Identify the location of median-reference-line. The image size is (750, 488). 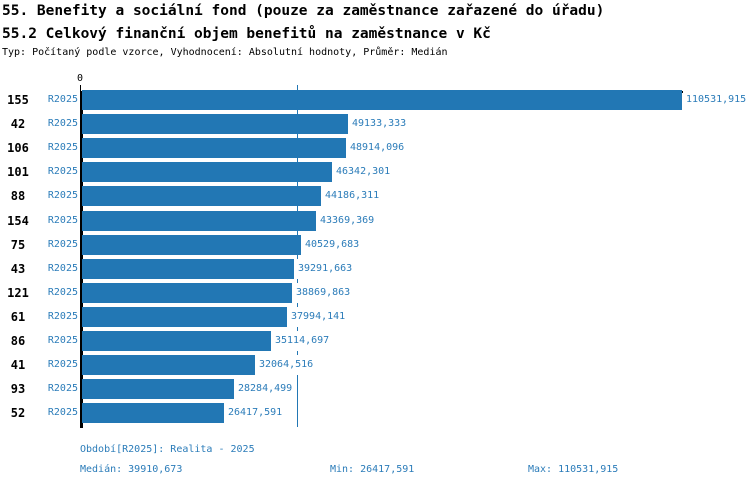
(297, 256).